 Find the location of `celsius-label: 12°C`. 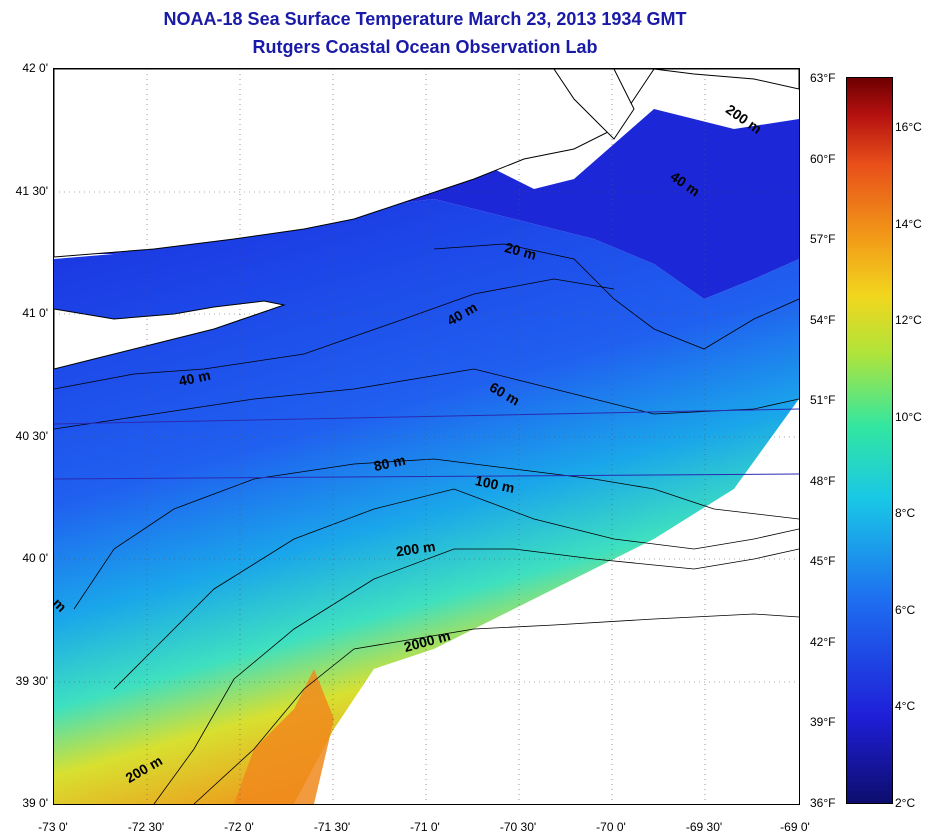

celsius-label: 12°C is located at coordinates (908, 320).